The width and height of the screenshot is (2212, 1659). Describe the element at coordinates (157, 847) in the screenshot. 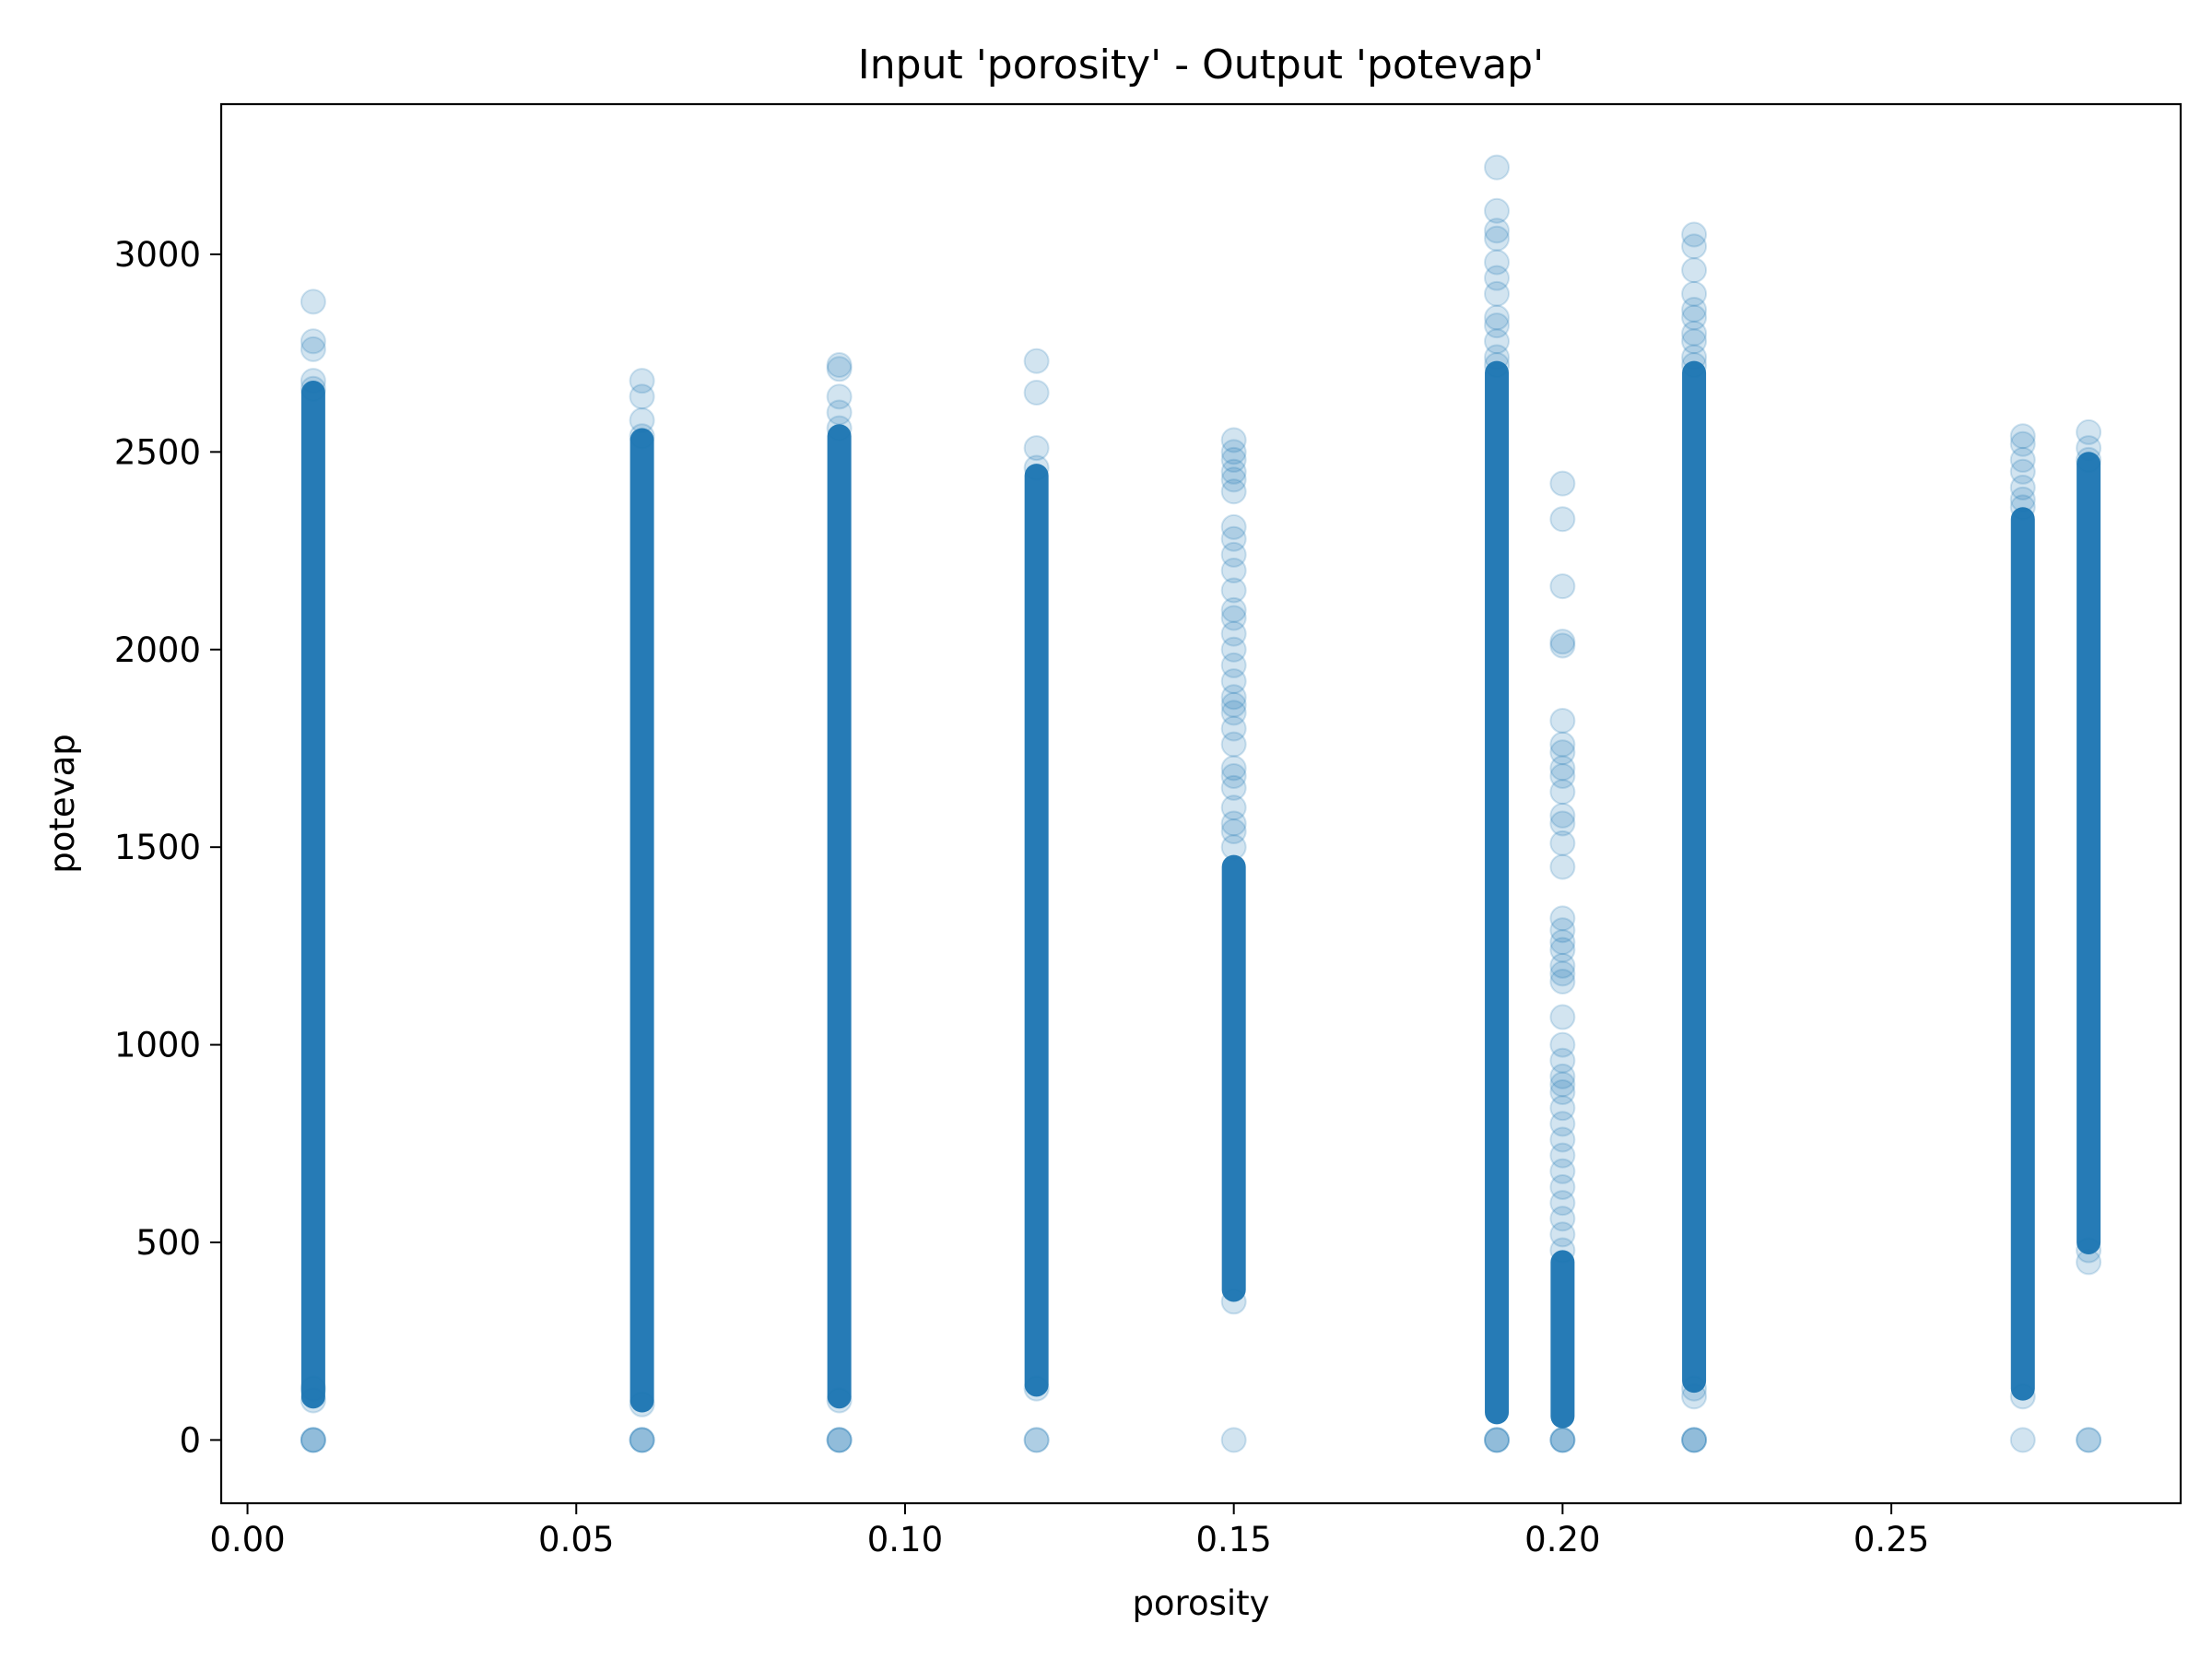

I see `y-tick-label: 1500` at that location.